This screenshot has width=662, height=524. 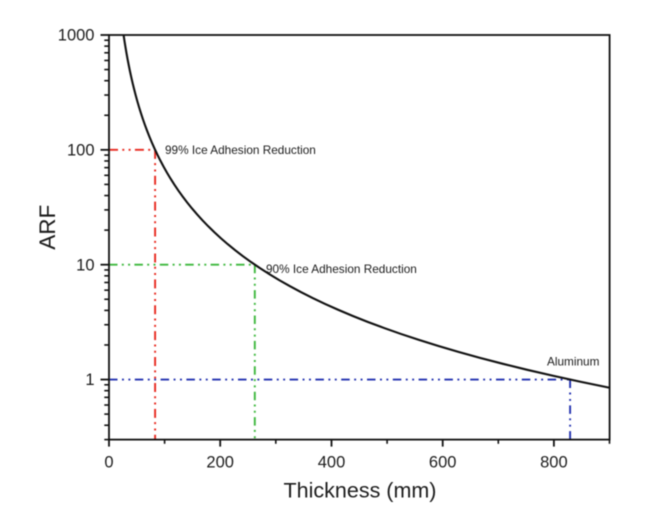 What do you see at coordinates (47, 227) in the screenshot?
I see `svg-text: ARF` at bounding box center [47, 227].